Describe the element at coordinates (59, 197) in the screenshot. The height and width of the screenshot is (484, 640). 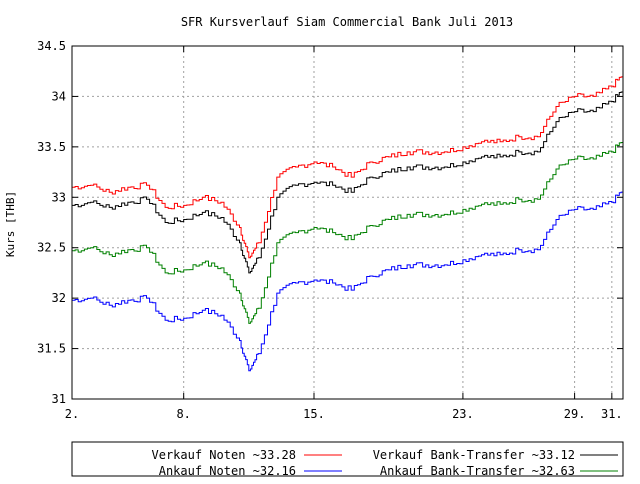
I see `y-tick-label: 33` at that location.